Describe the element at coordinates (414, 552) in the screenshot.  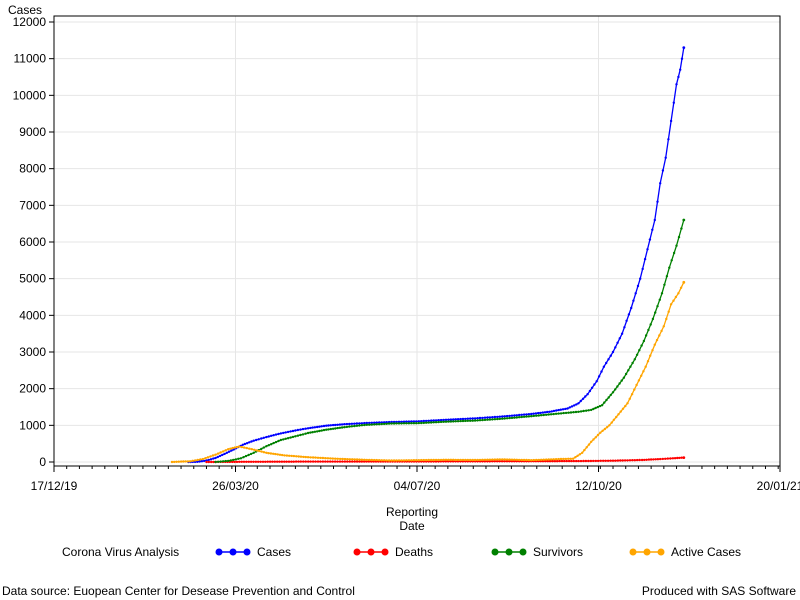
I see `legend-label-deaths: Deaths` at that location.